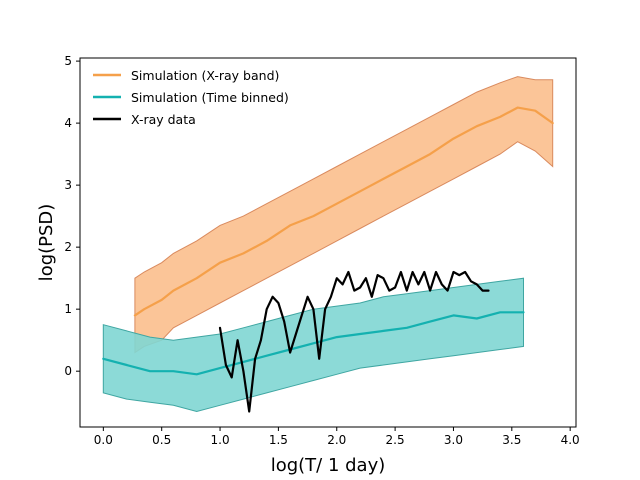 This screenshot has height=480, width=640. I want to click on y-tick-label: 2, so click(68, 247).